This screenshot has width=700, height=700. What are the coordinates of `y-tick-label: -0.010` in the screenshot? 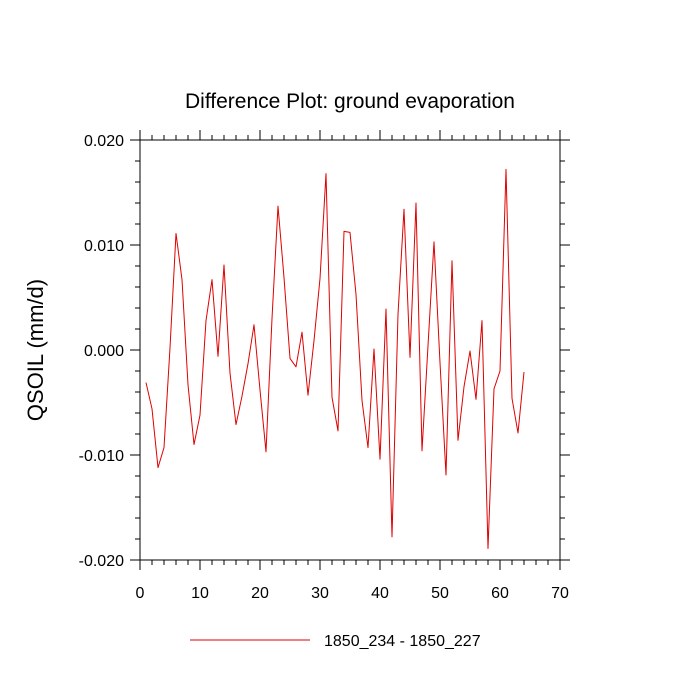 It's located at (101, 456).